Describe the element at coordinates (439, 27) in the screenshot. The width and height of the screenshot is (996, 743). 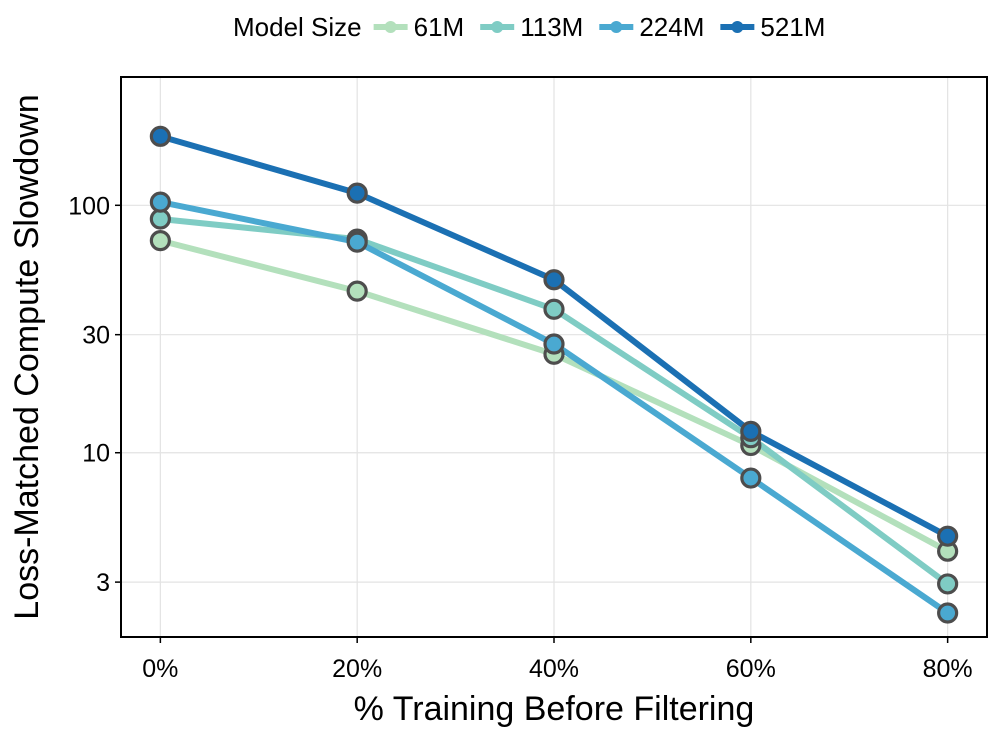
I see `legend-label: 61M` at that location.